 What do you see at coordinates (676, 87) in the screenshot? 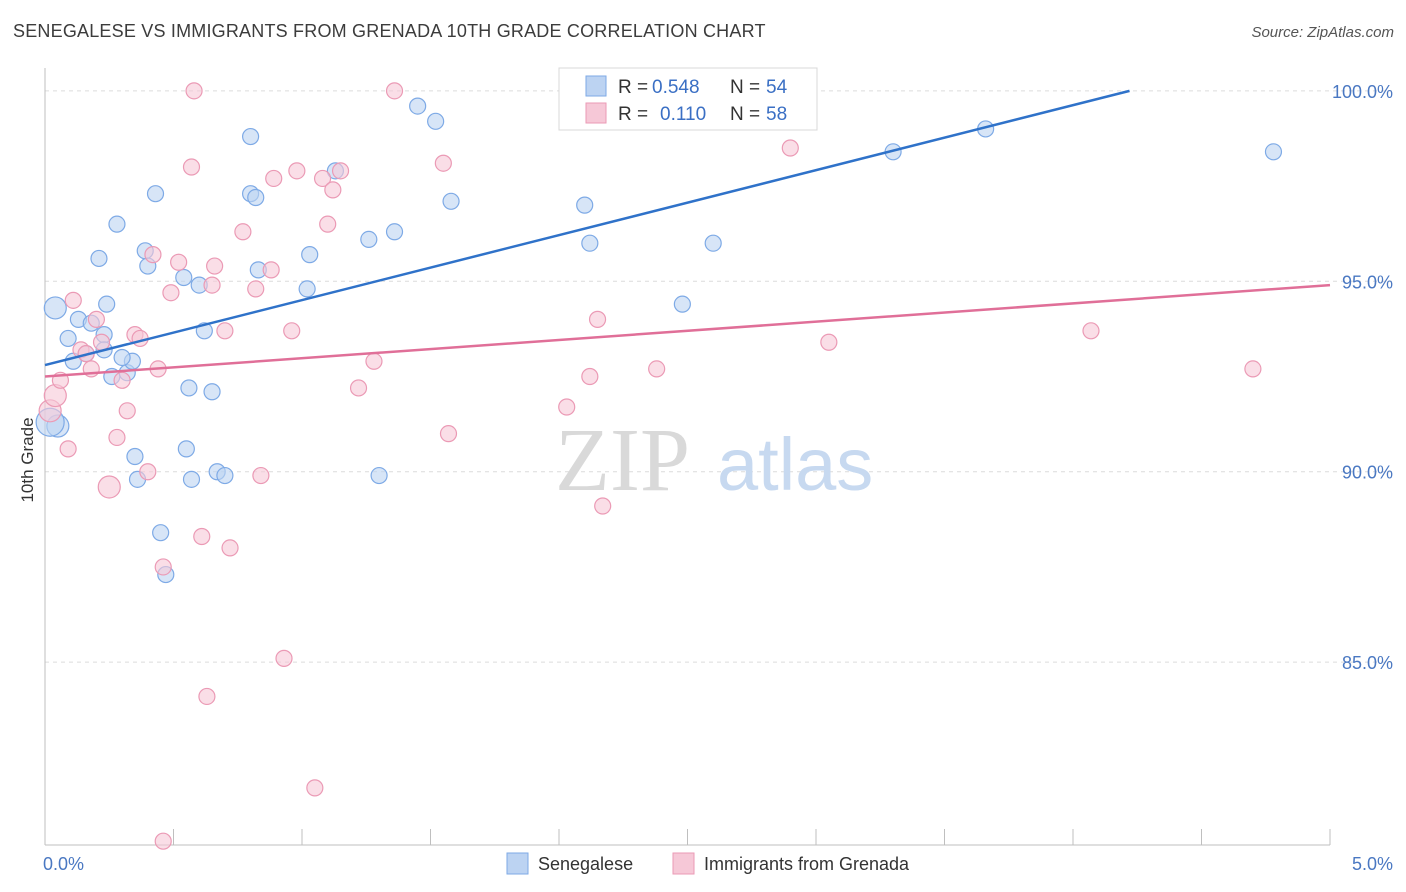
I see `legend-r-value-1: 0.548` at bounding box center [676, 87].